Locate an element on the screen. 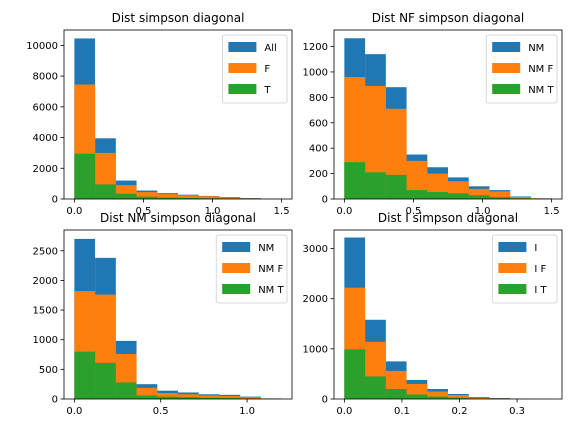  y-tick-label: 4000 is located at coordinates (45, 138).